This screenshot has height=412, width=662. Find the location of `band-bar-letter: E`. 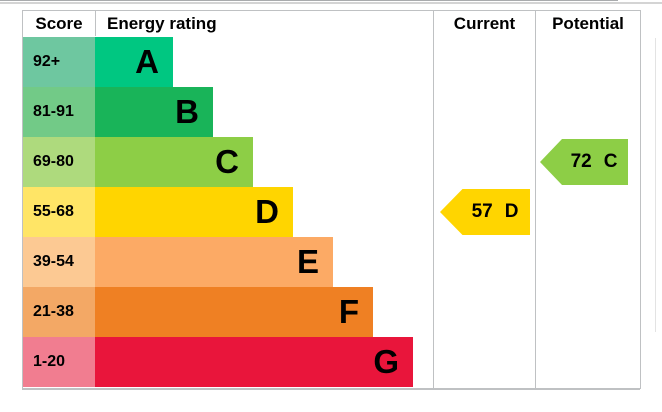

band-bar-letter: E is located at coordinates (214, 262).